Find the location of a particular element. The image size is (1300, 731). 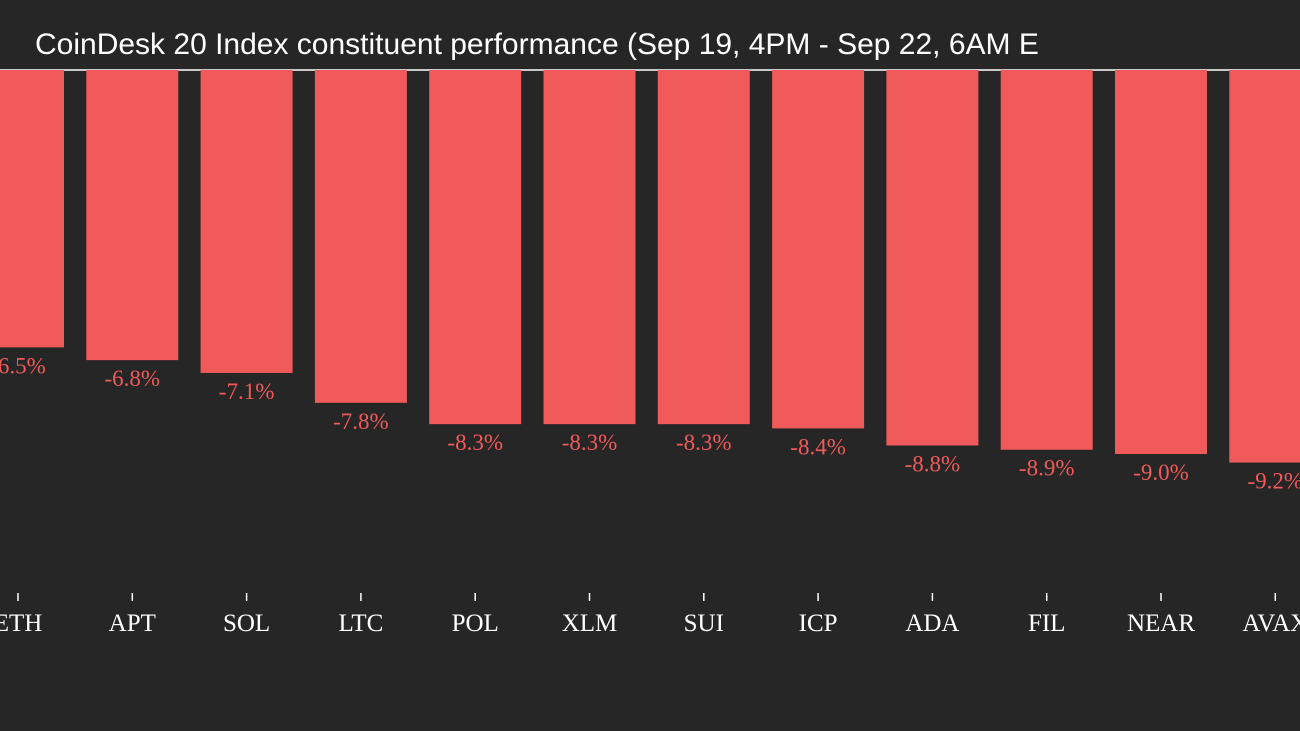

x-tick-label: APT is located at coordinates (132, 623).